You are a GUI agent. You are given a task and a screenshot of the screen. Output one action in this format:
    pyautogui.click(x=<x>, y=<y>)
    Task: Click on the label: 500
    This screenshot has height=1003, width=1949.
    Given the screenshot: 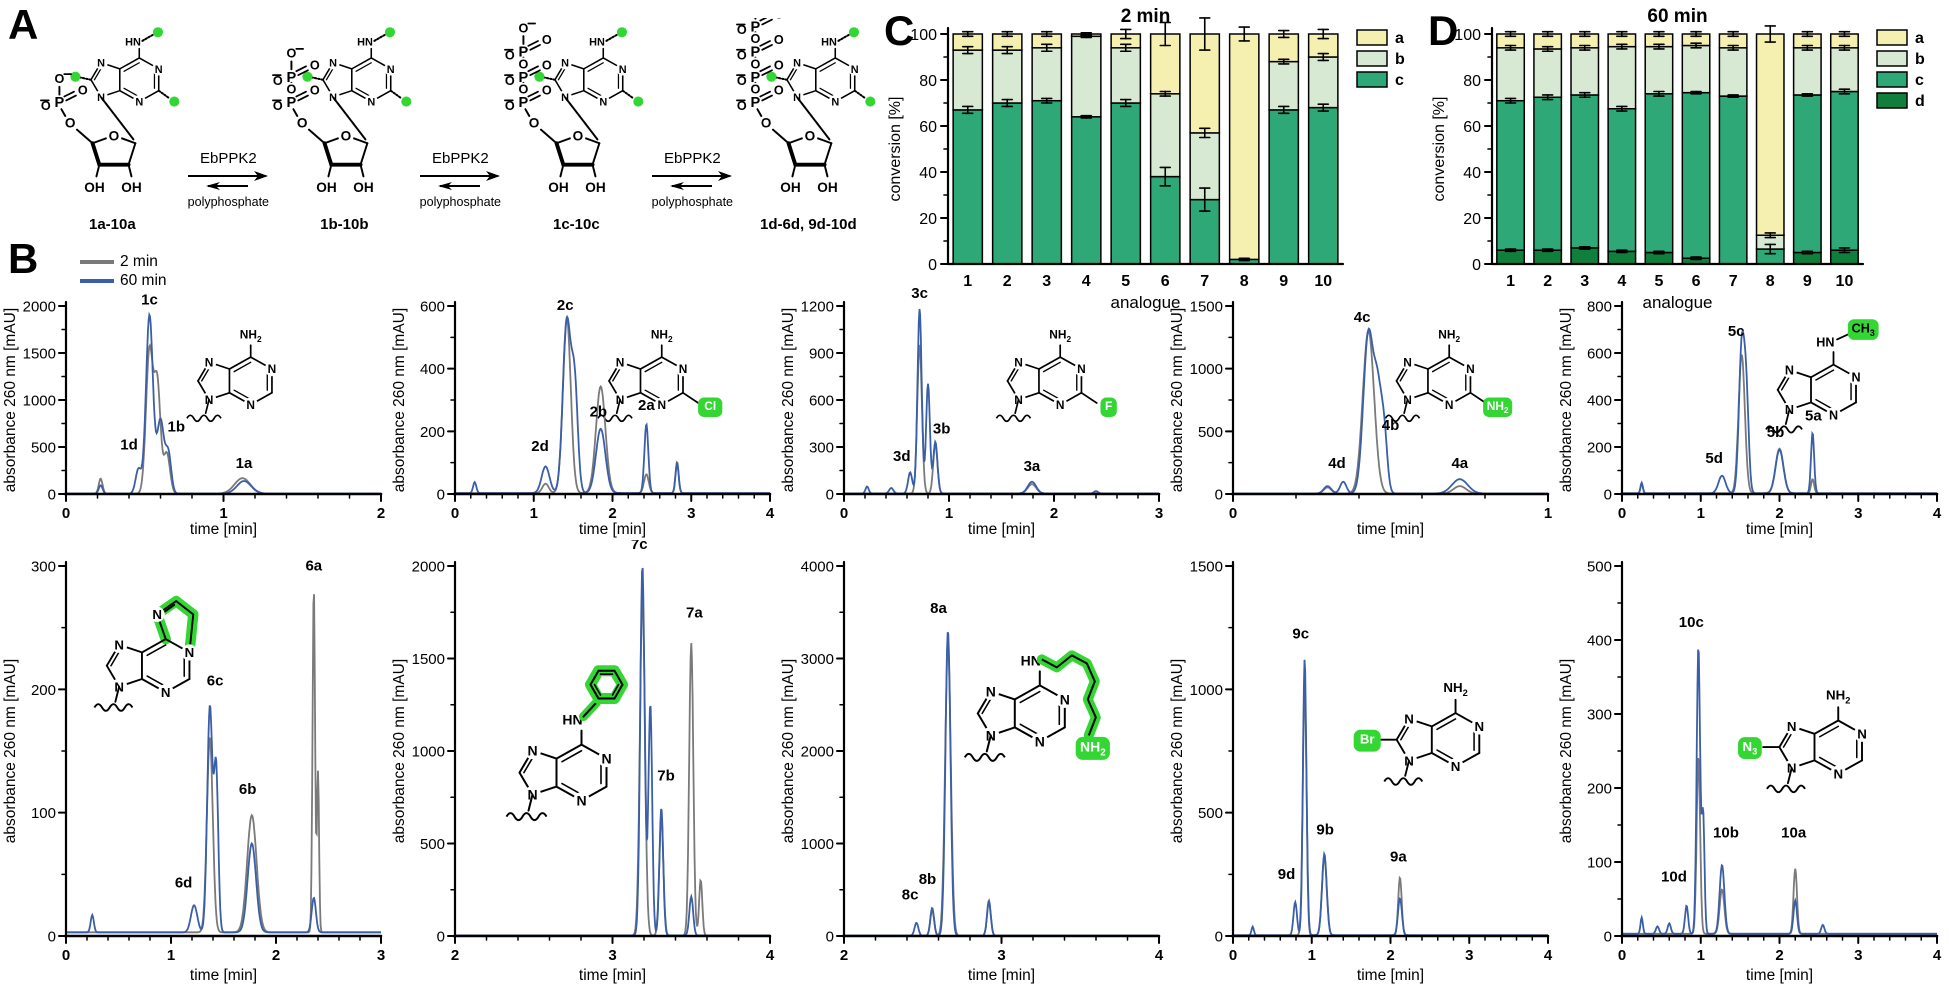 What is the action you would take?
    pyautogui.click(x=432, y=844)
    